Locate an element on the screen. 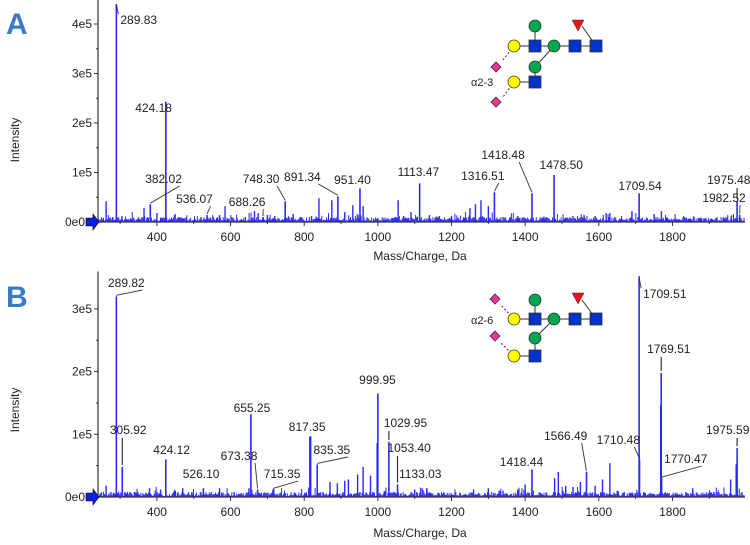 The height and width of the screenshot is (545, 750). peak-label: 289.83 is located at coordinates (138, 20).